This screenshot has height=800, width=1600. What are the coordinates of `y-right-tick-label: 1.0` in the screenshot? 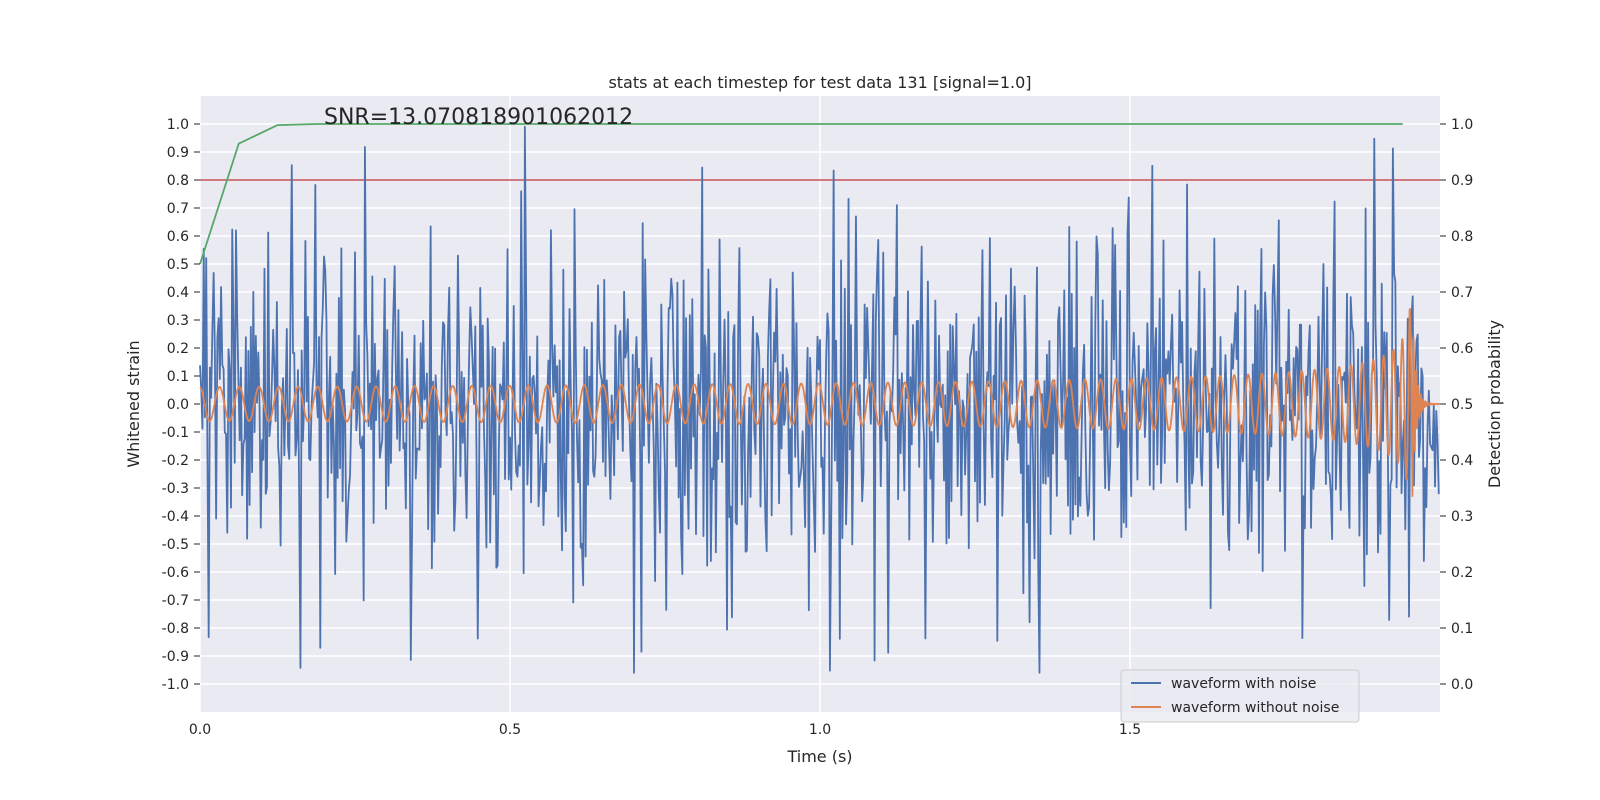 It's located at (1462, 125).